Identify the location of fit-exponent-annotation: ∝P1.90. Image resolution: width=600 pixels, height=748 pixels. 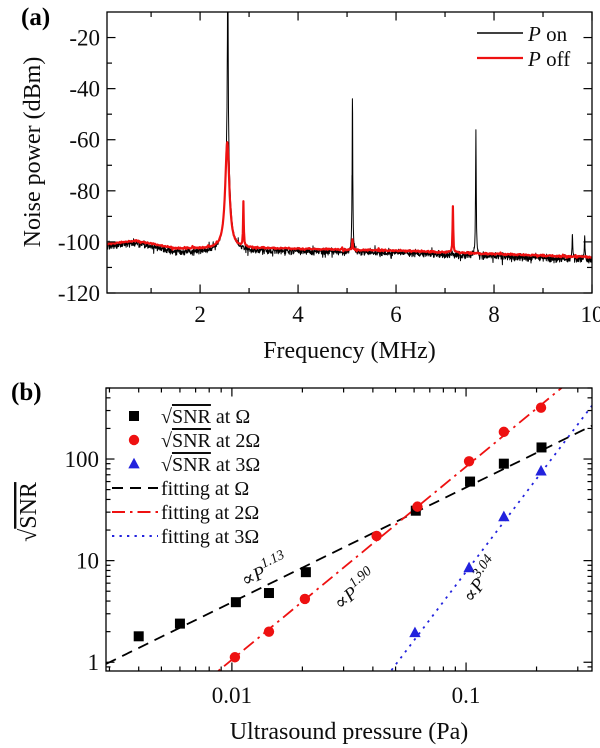
(355, 589).